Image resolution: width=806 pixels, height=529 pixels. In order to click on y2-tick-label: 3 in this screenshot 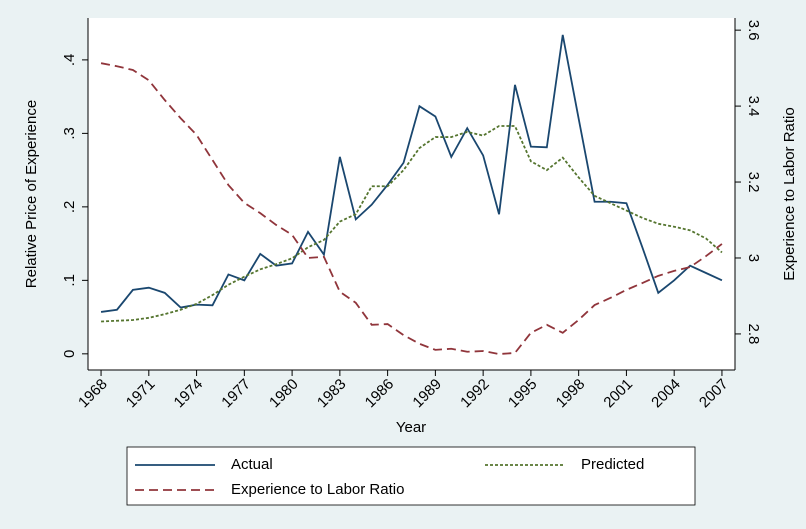, I will do `click(753, 258)`.